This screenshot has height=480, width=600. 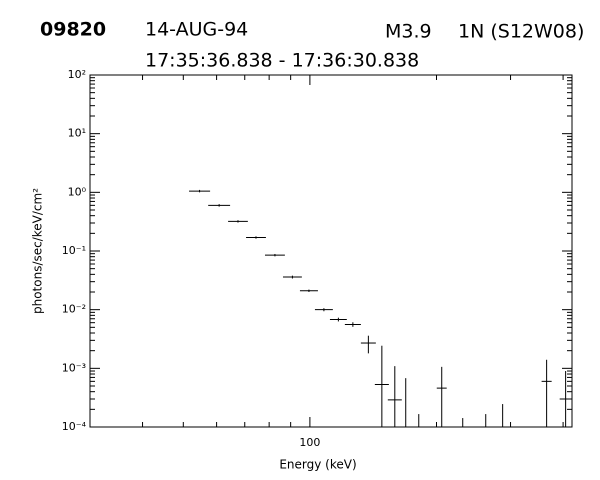 I want to click on y-tick-label: 10¹, so click(x=77, y=133).